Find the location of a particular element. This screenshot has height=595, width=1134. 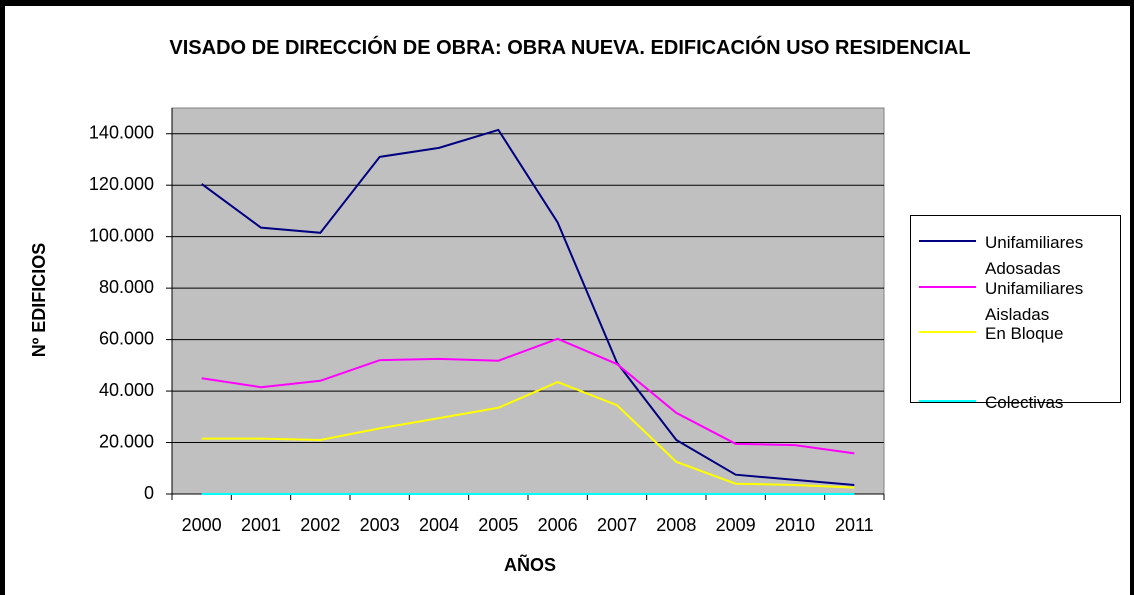

x-tick-label: 2003 is located at coordinates (380, 525).